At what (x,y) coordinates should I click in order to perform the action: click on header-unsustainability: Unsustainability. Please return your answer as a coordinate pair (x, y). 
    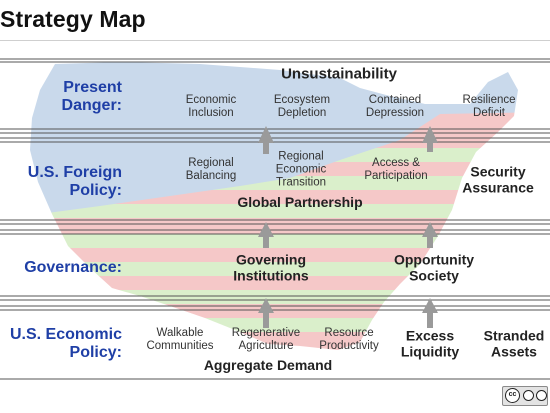
    Looking at the image, I should click on (339, 74).